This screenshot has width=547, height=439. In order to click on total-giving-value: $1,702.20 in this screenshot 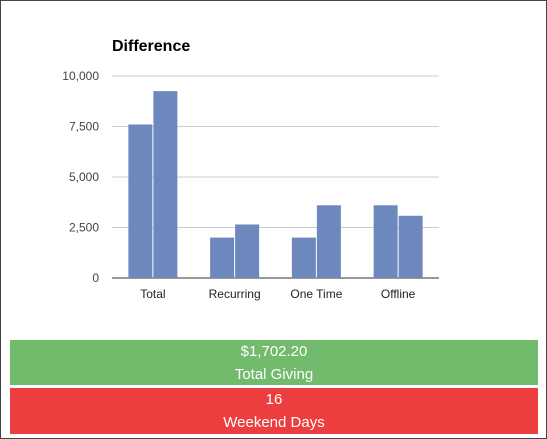, I will do `click(274, 351)`.